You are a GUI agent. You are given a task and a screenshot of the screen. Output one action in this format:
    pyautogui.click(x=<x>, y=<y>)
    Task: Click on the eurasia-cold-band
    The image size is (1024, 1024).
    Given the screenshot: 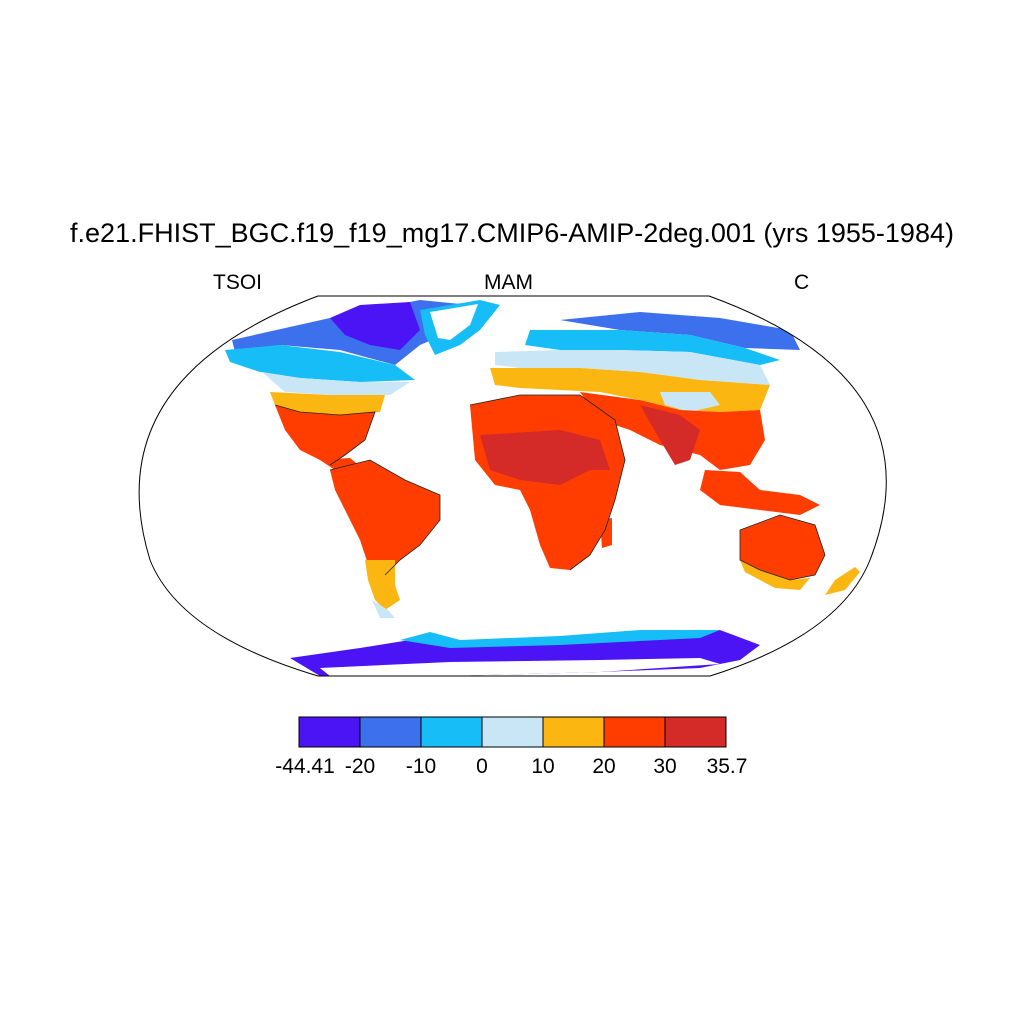 What is the action you would take?
    pyautogui.click(x=680, y=331)
    